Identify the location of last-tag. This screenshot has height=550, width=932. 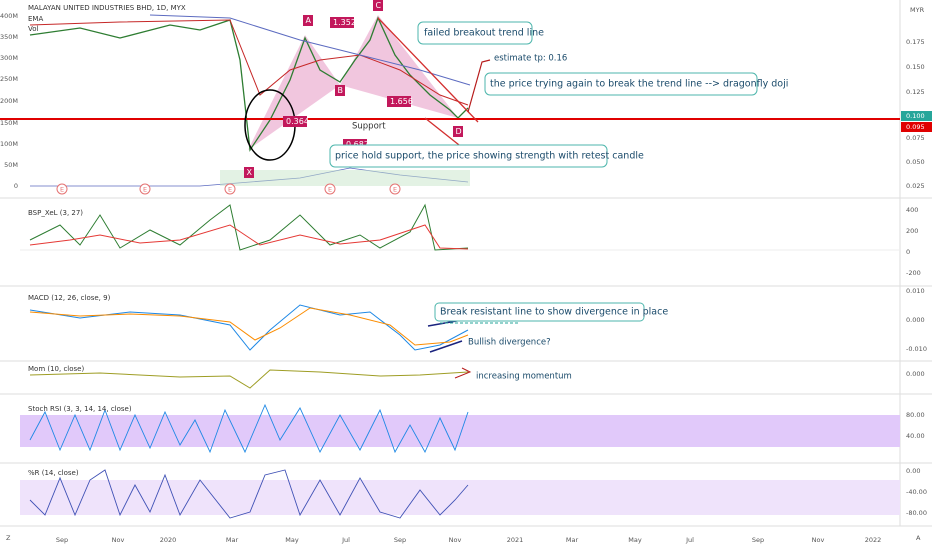
(916, 116).